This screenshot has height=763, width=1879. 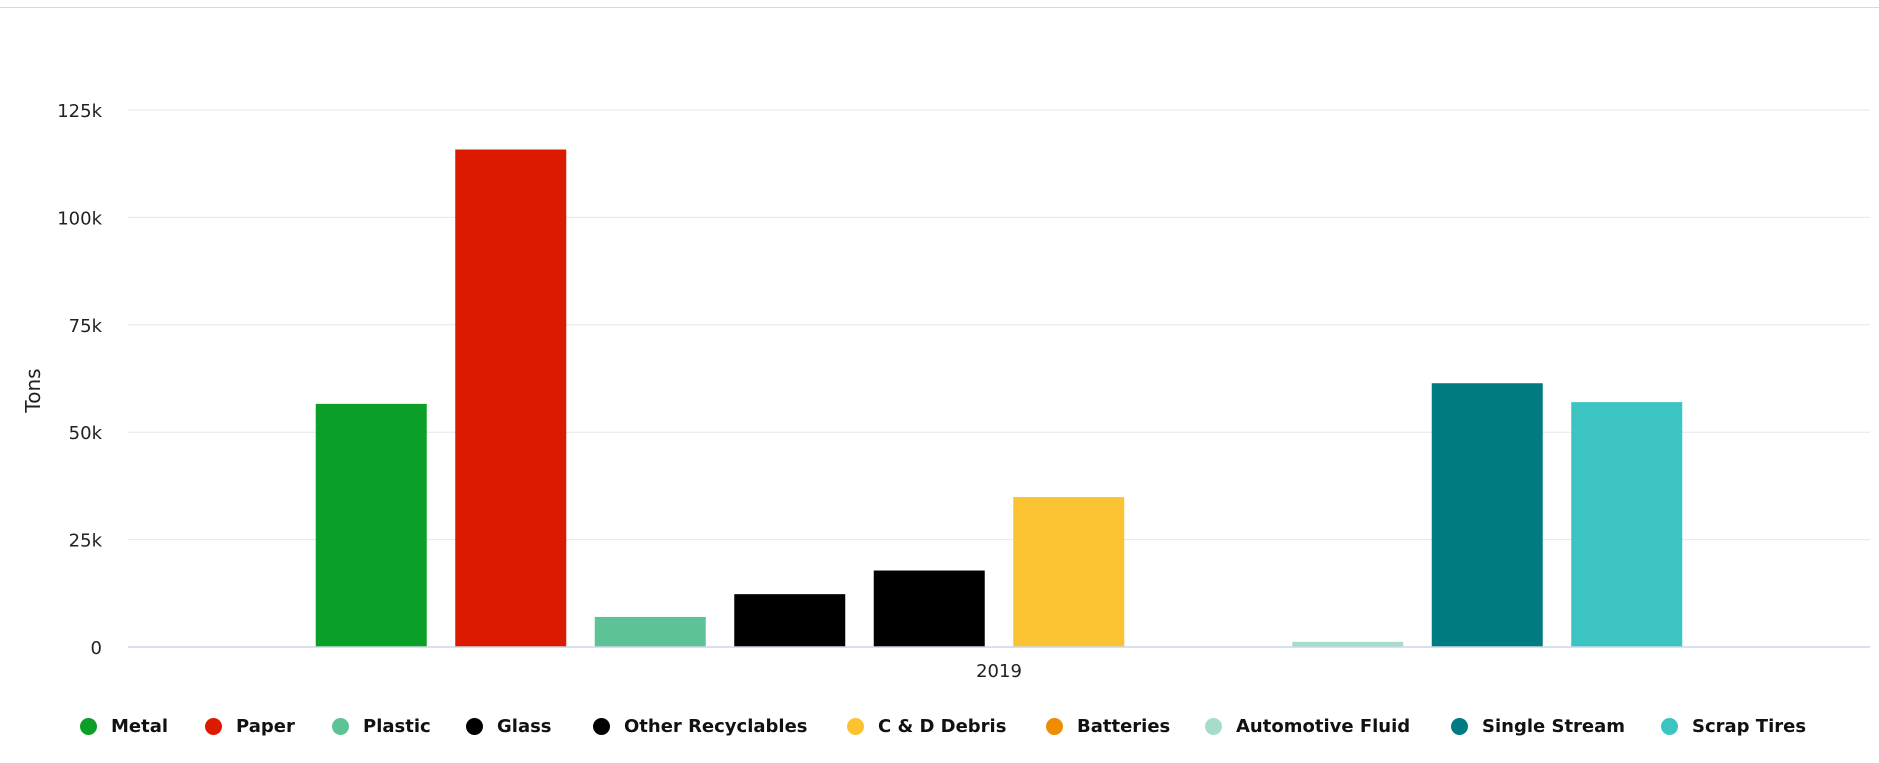 I want to click on legend-item-glass: Glass, so click(x=509, y=726).